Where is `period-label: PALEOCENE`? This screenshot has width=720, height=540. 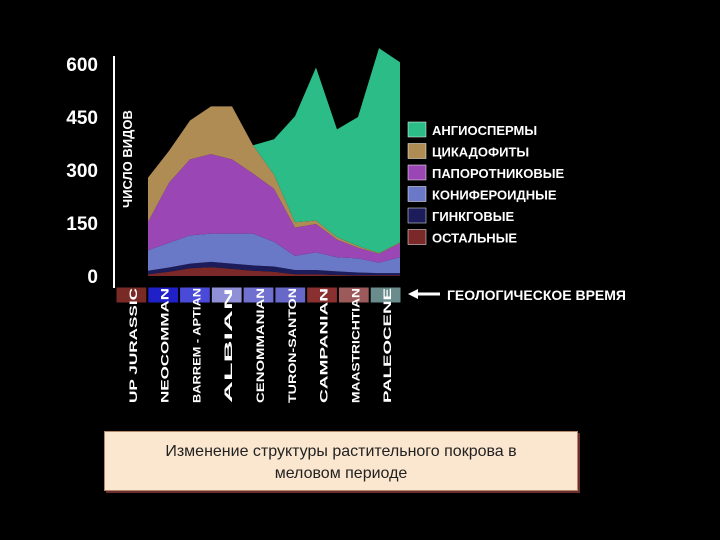 period-label: PALEOCENE is located at coordinates (388, 345).